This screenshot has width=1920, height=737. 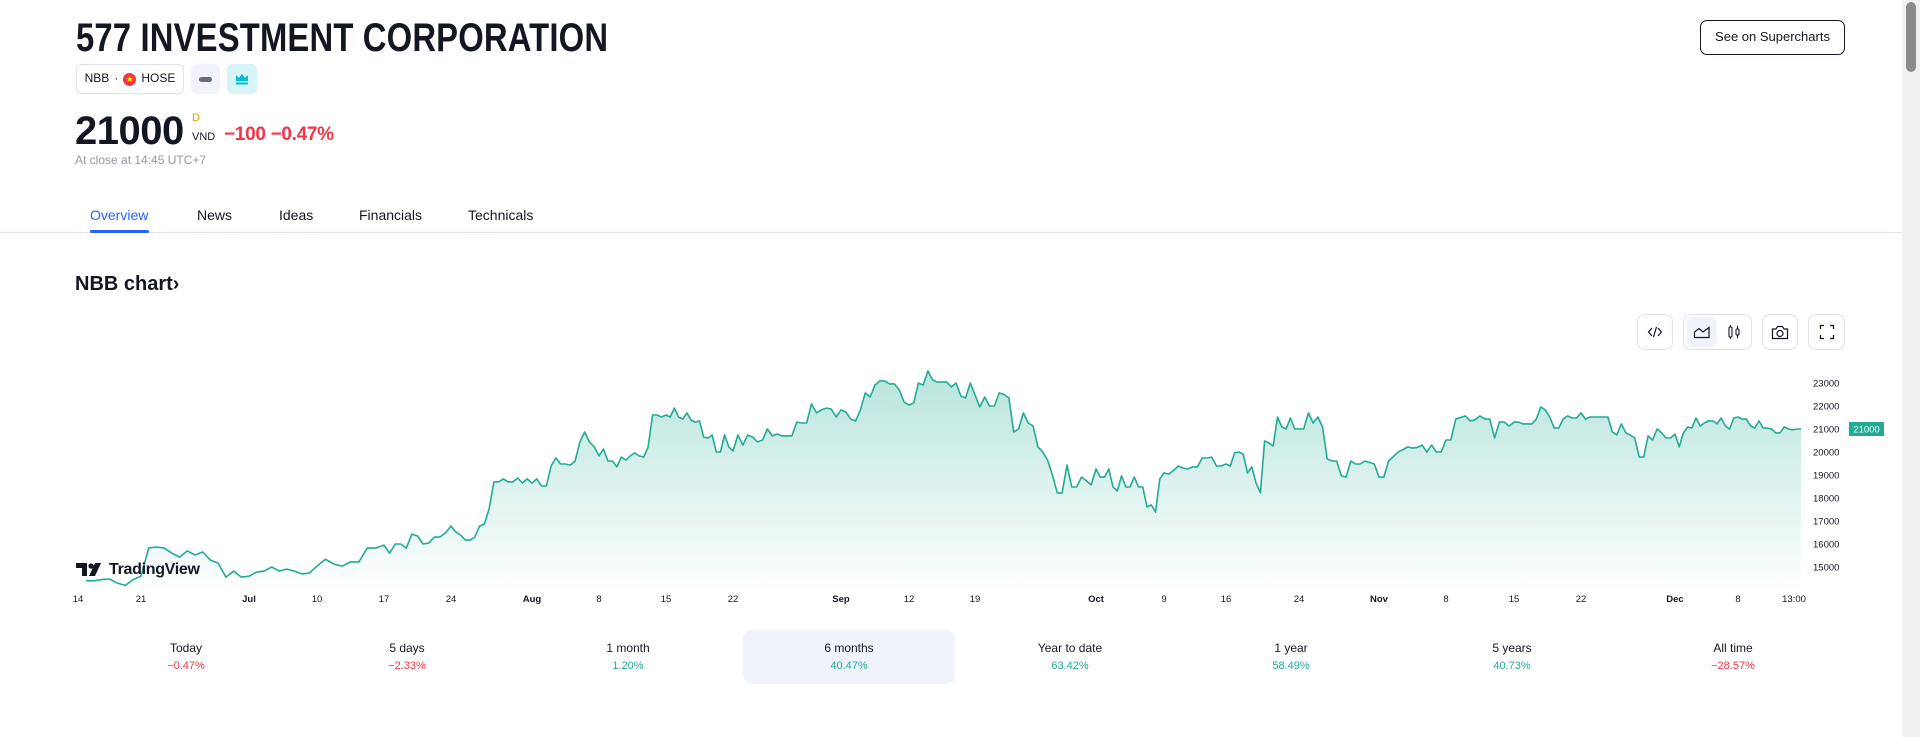 I want to click on period-label: 6 months, so click(x=849, y=648).